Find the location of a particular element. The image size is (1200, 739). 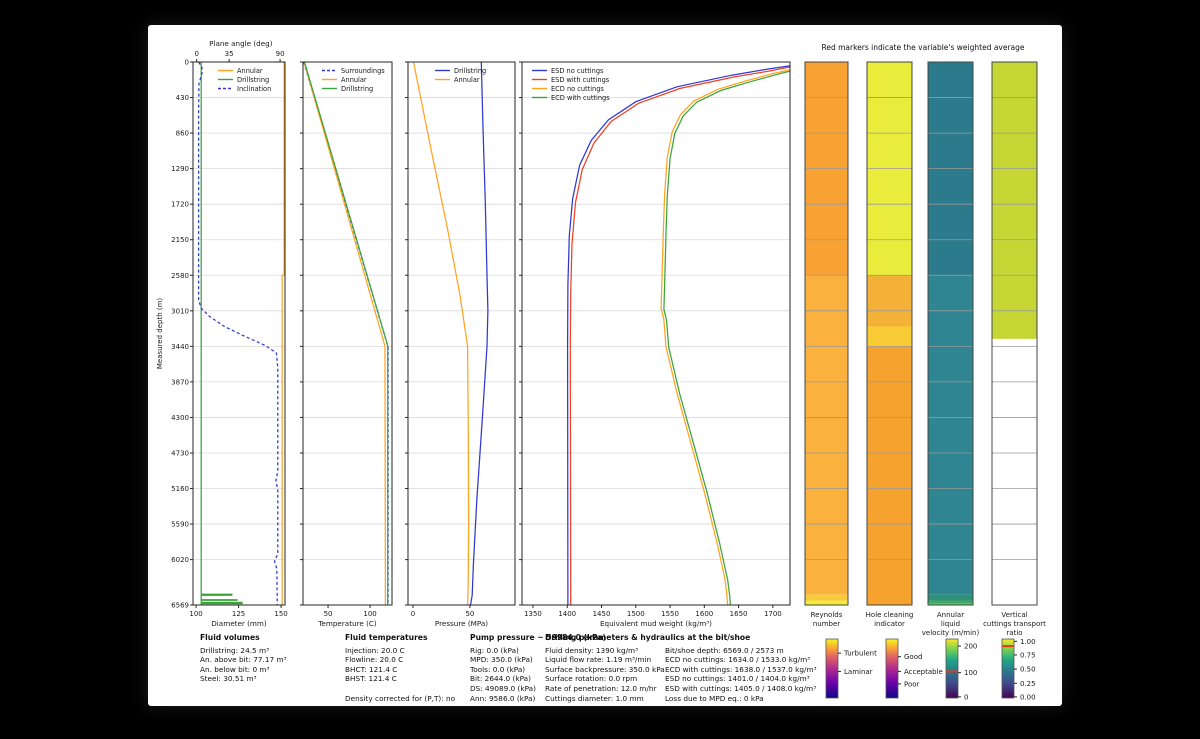

colorbar-gradient is located at coordinates (952, 668).